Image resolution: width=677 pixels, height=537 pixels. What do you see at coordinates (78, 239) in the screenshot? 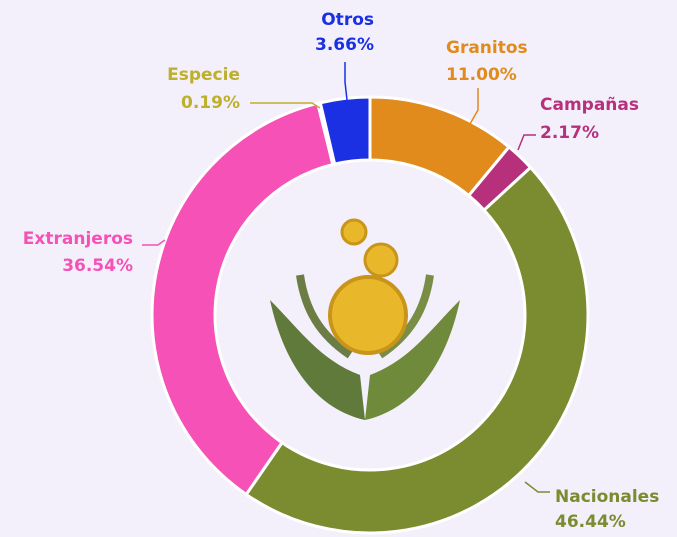
I see `slice-label: Extranjeros` at bounding box center [78, 239].